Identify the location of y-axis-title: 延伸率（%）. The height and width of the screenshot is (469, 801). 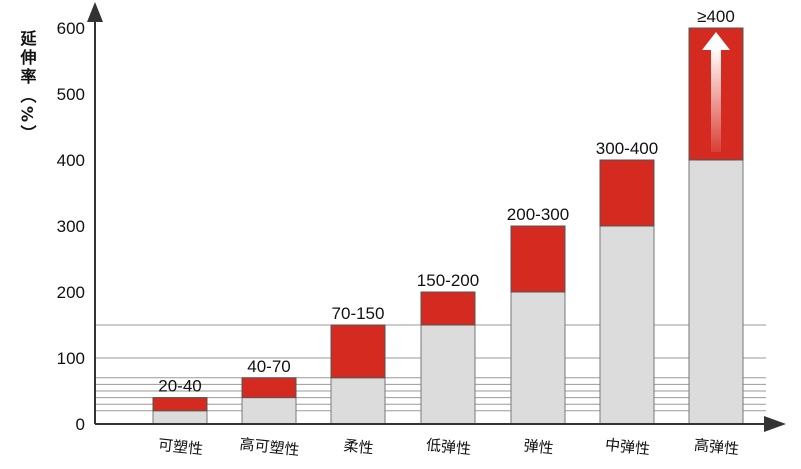
(28, 86).